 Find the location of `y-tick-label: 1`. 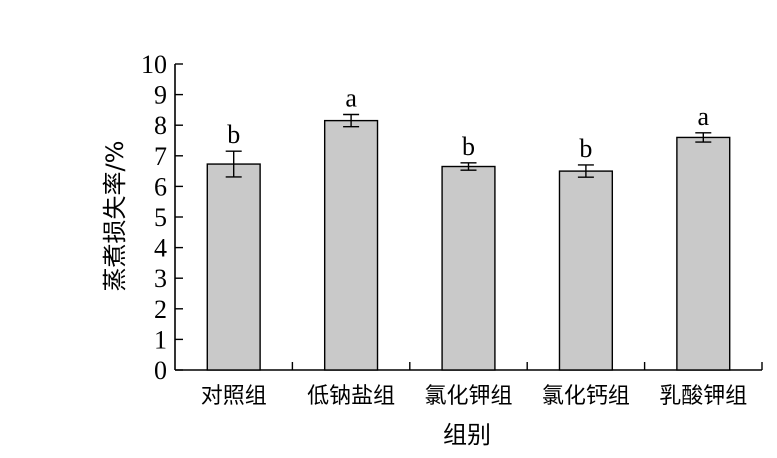

y-tick-label: 1 is located at coordinates (160, 339).